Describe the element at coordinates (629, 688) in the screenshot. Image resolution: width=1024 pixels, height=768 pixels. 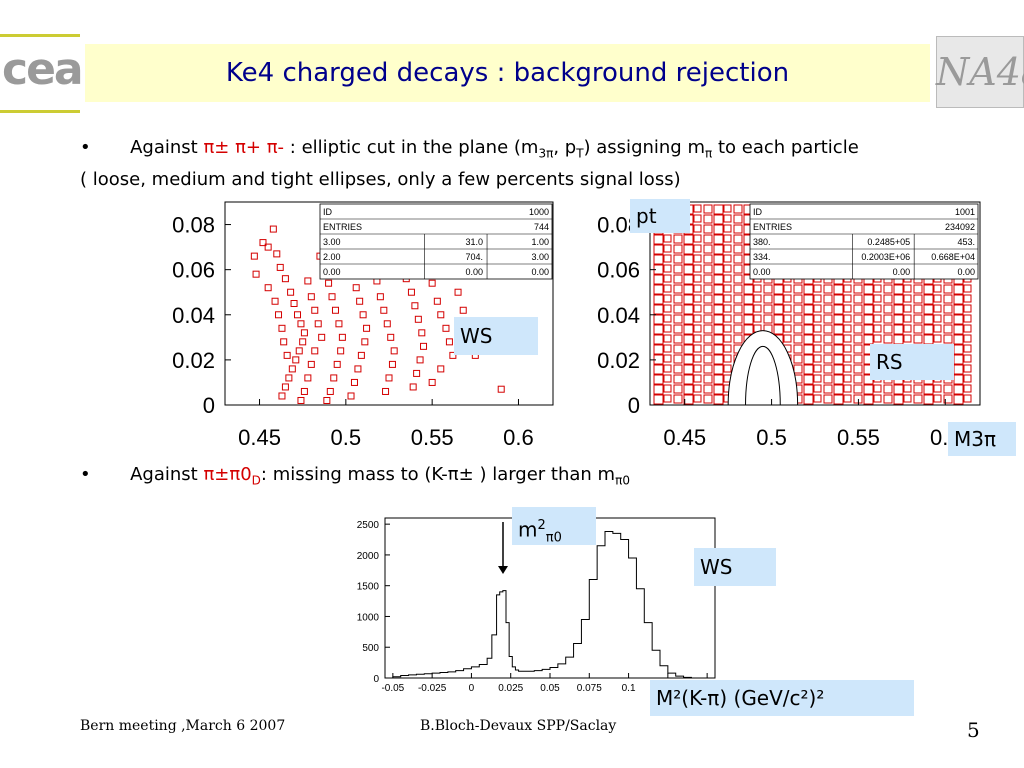
I see `hist-xtick-label: 0.1` at that location.